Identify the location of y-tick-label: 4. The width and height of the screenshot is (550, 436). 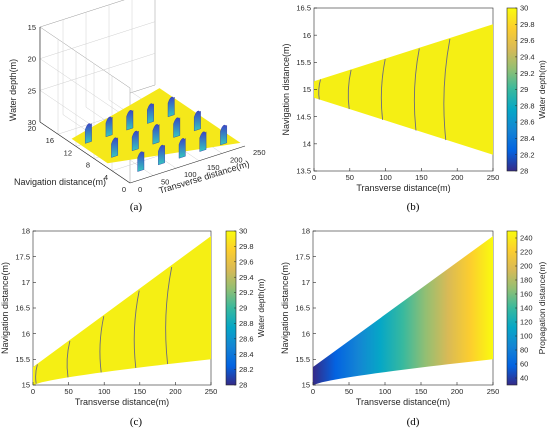
(106, 177).